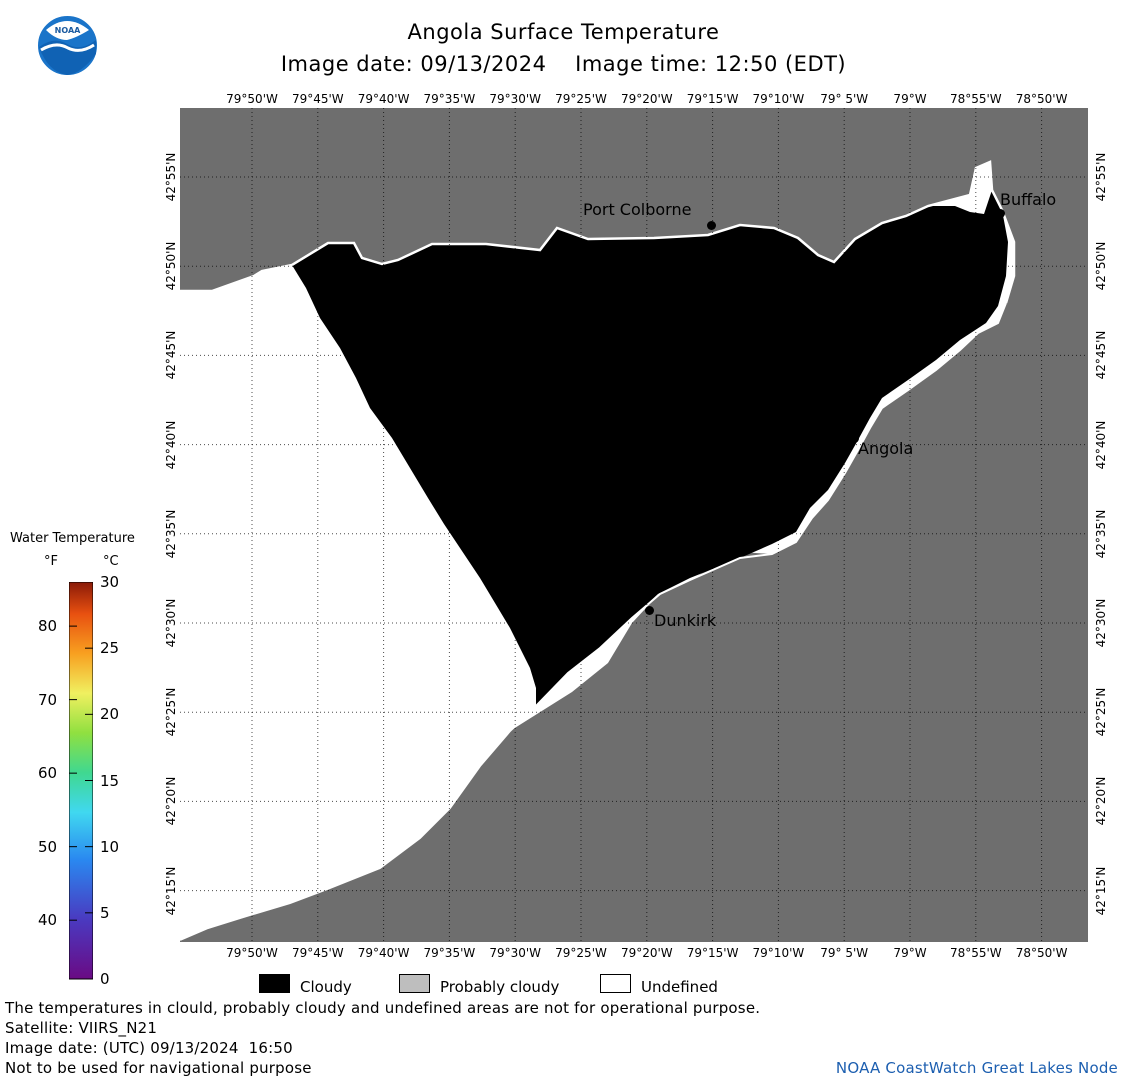 The height and width of the screenshot is (1084, 1127). Describe the element at coordinates (1101, 712) in the screenshot. I see `lat-label-right: 42°25'N` at that location.